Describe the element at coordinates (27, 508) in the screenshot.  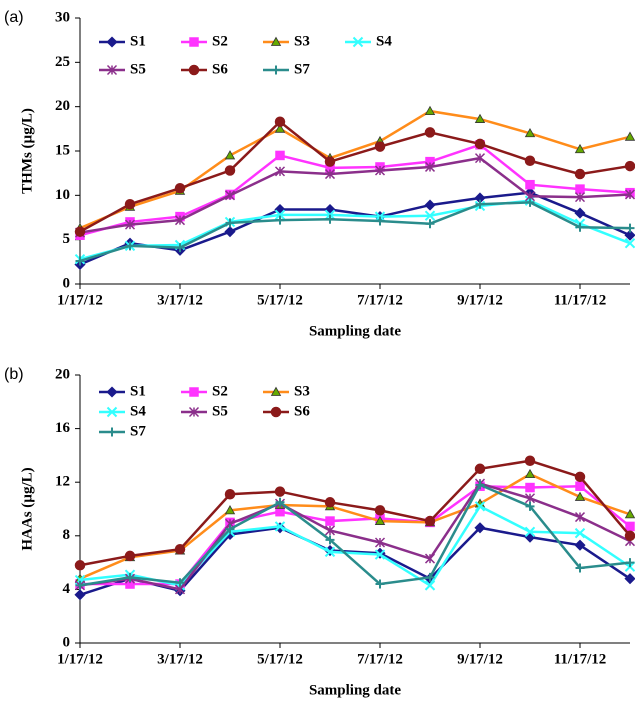
I see `y-axis-title: HAAs (µg/L)` at that location.